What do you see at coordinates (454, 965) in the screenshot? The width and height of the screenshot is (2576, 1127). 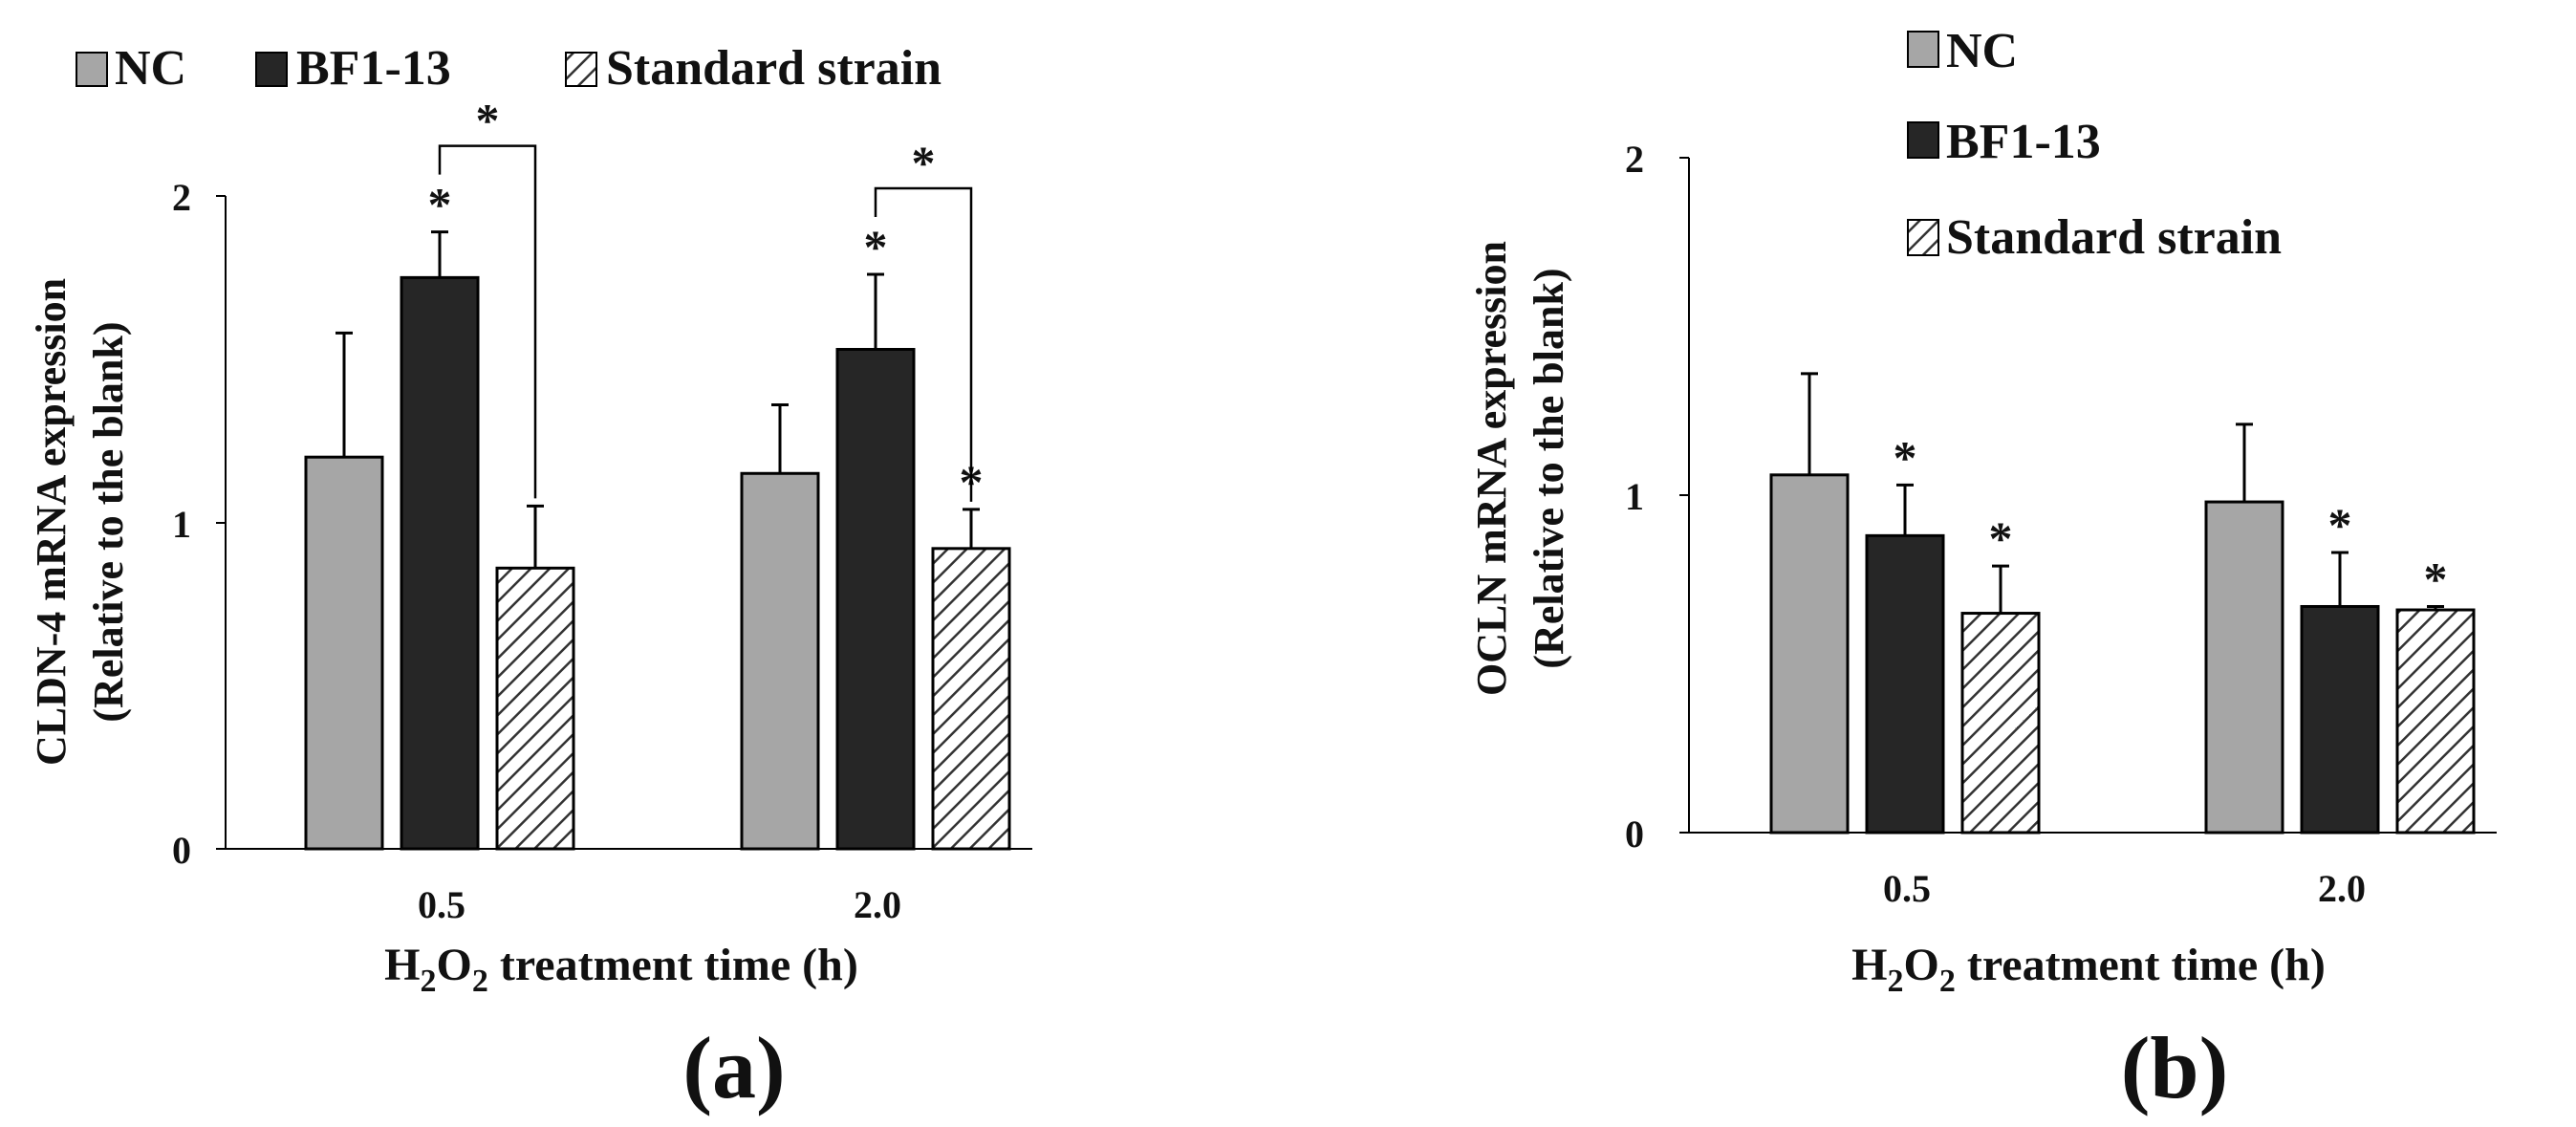 I see `x-axis-title-a-o: O` at bounding box center [454, 965].